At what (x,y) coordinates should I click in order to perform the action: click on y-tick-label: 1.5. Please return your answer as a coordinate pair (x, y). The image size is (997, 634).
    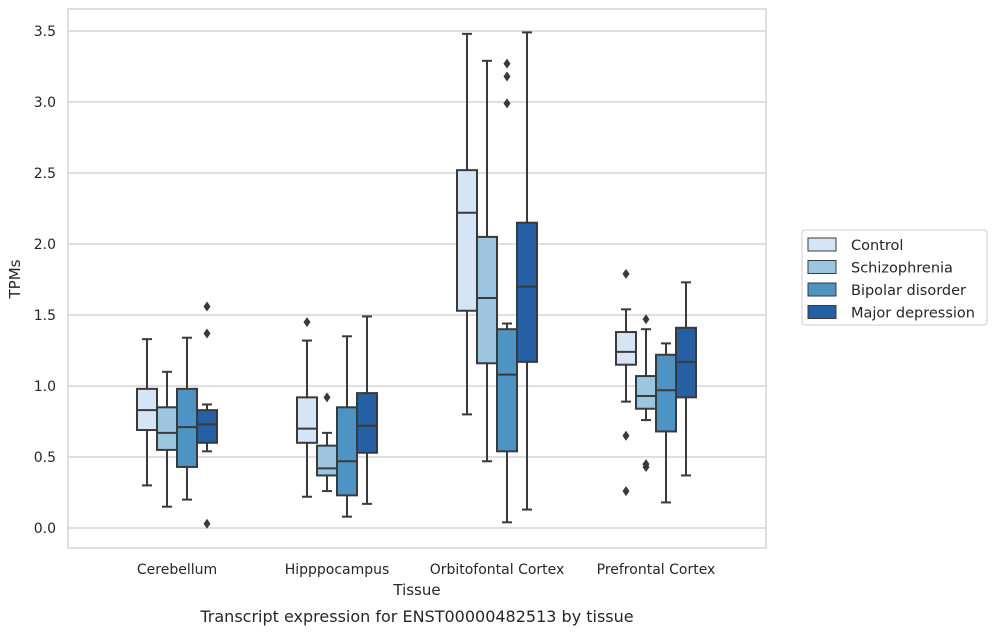
    Looking at the image, I should click on (45, 316).